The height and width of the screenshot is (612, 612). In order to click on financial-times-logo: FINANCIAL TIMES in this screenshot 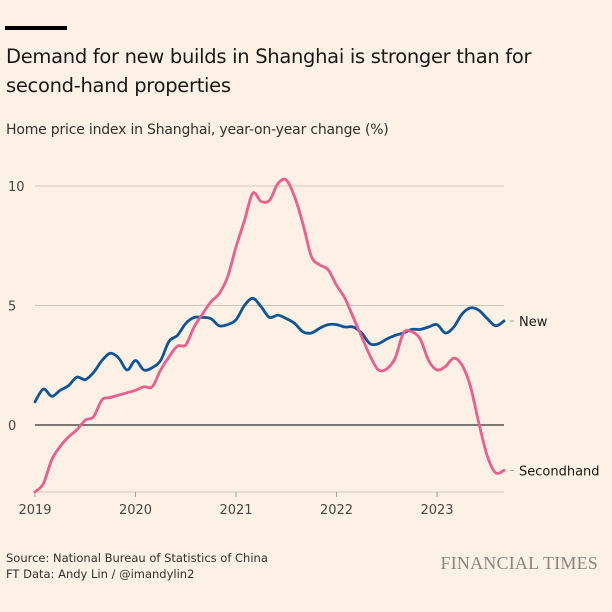, I will do `click(519, 563)`.